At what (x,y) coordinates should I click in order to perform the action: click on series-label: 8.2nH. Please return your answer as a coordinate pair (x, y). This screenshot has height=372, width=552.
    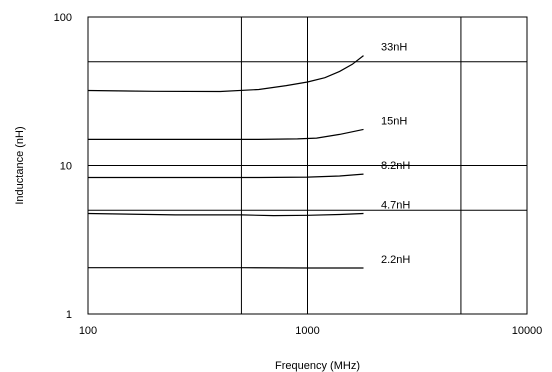
    Looking at the image, I should click on (395, 166).